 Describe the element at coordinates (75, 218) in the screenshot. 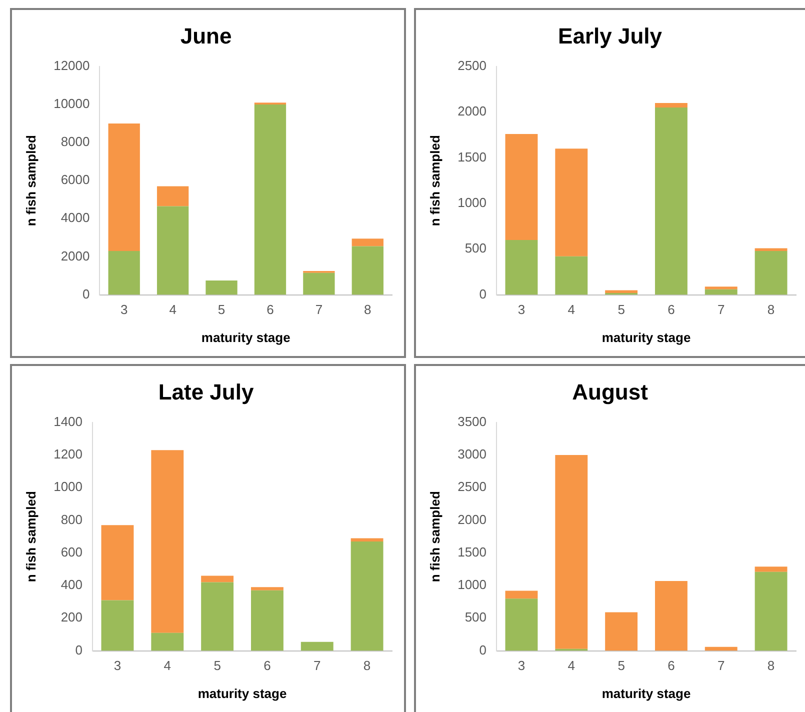

I see `y-tick-label: 4000` at that location.